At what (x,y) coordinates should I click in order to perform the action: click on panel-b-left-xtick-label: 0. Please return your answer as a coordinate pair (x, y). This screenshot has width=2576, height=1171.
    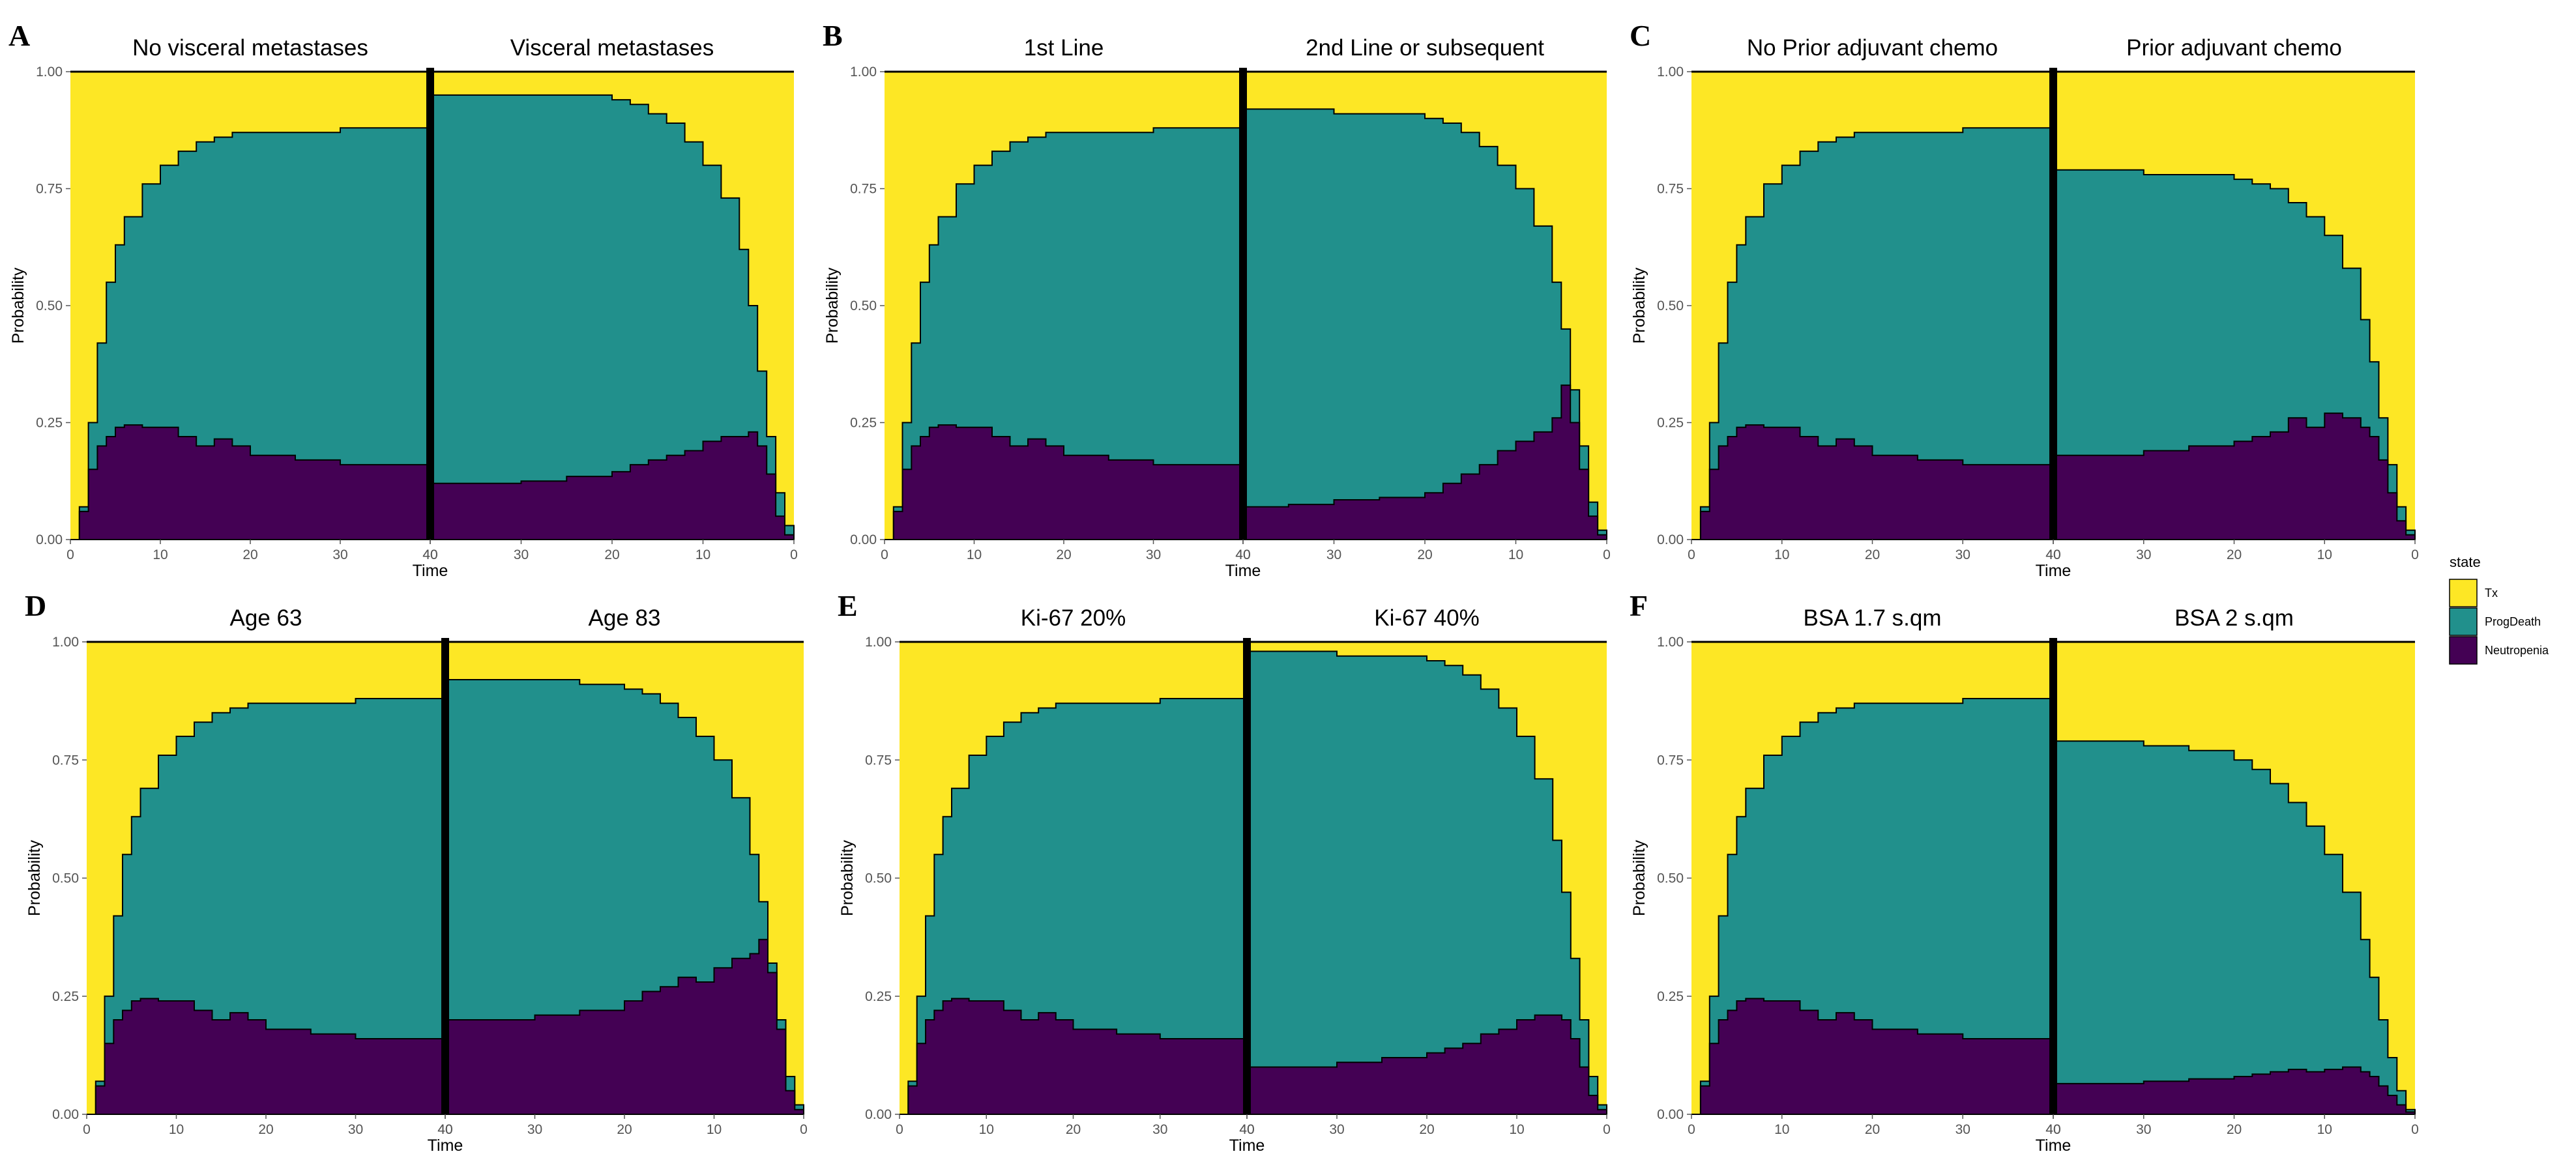
    Looking at the image, I should click on (884, 554).